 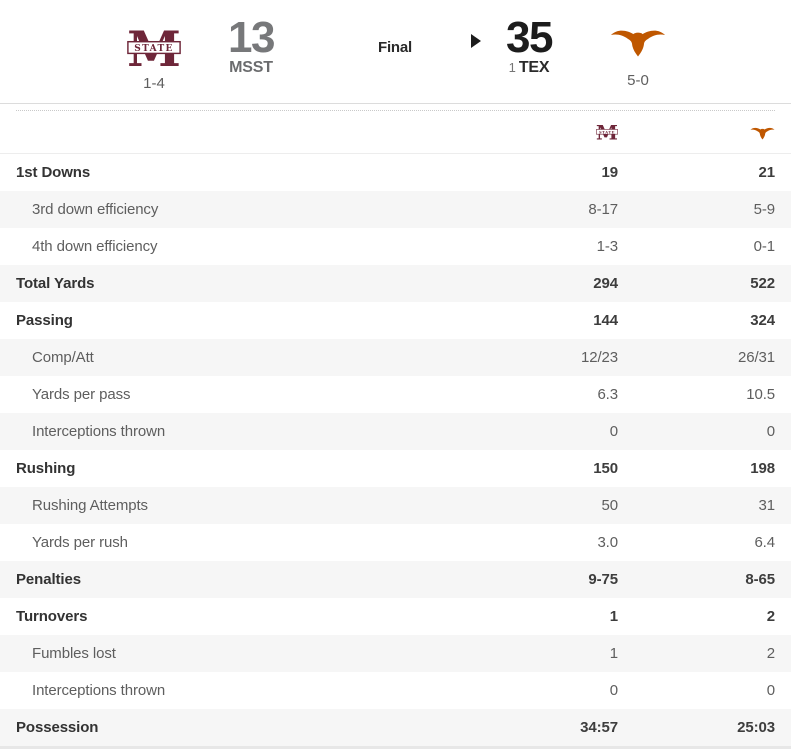 What do you see at coordinates (610, 505) in the screenshot?
I see `away-stat-value: 50` at bounding box center [610, 505].